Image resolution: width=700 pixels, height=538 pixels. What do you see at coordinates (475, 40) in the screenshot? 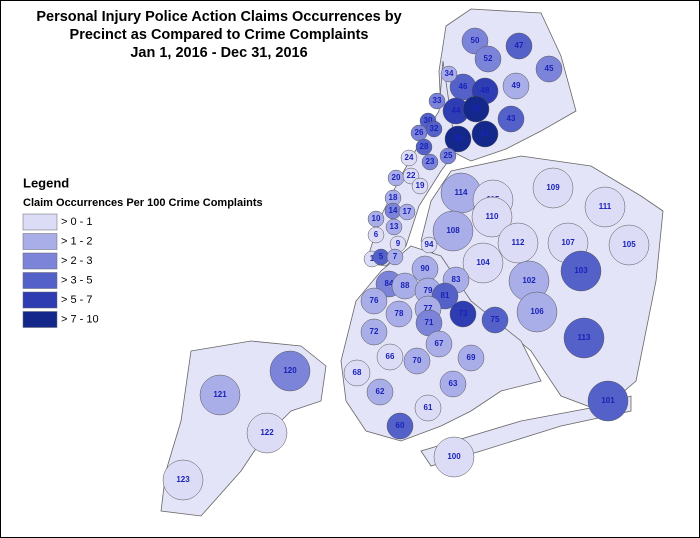
I see `precinct-label: 50` at bounding box center [475, 40].